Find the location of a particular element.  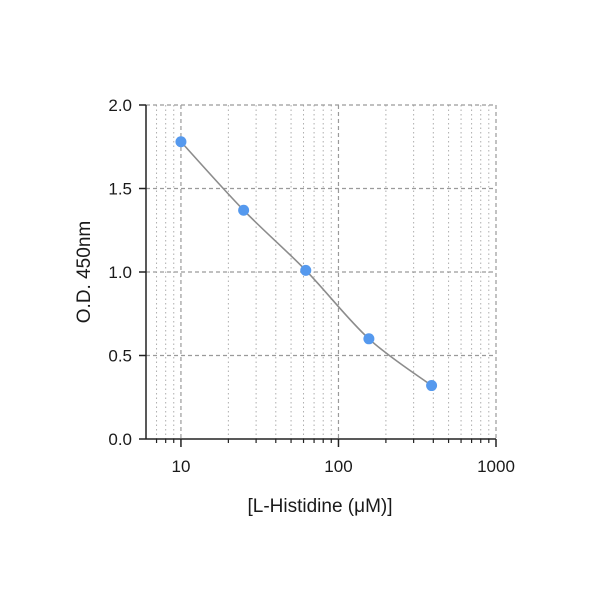

y-tick-labels: 0.0 0.5 1.0 1.5 2.0 is located at coordinates (120, 272).